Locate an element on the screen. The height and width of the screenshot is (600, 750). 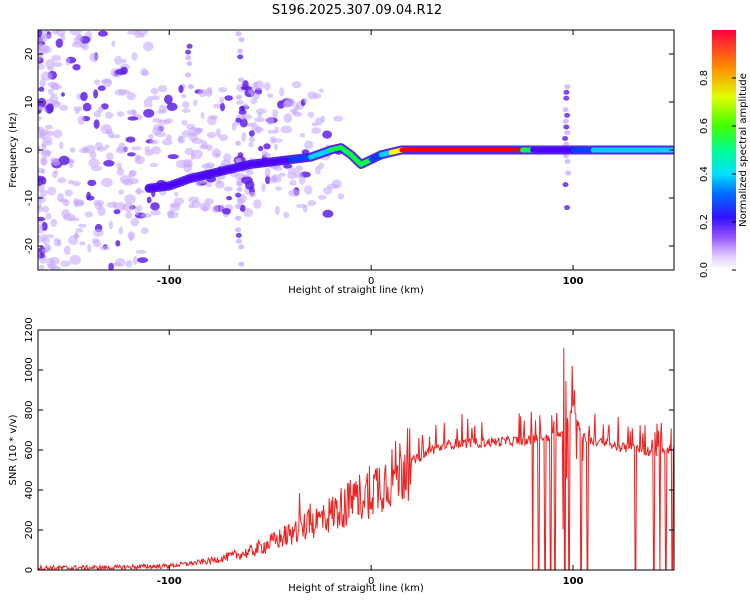
spectrogram-xlabel: Height of straight line (km) is located at coordinates (356, 290).